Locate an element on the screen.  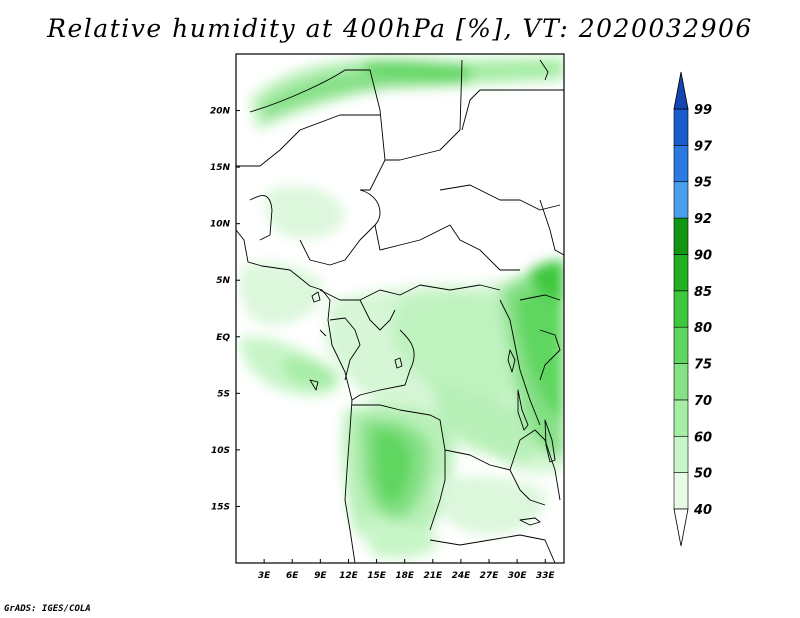
y-tick-label: 20N is located at coordinates (220, 112).